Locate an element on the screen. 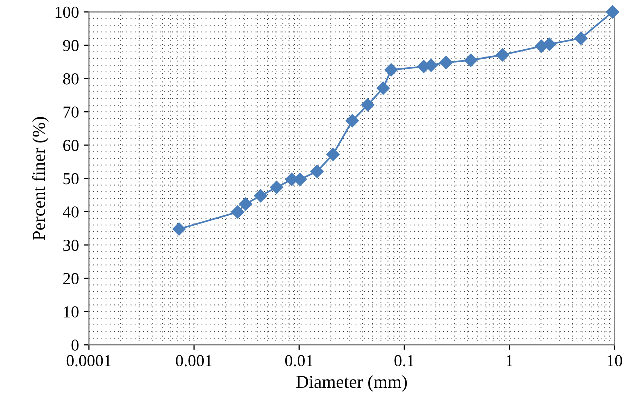 The image size is (637, 406). y-tick-label: 20 is located at coordinates (71, 278).